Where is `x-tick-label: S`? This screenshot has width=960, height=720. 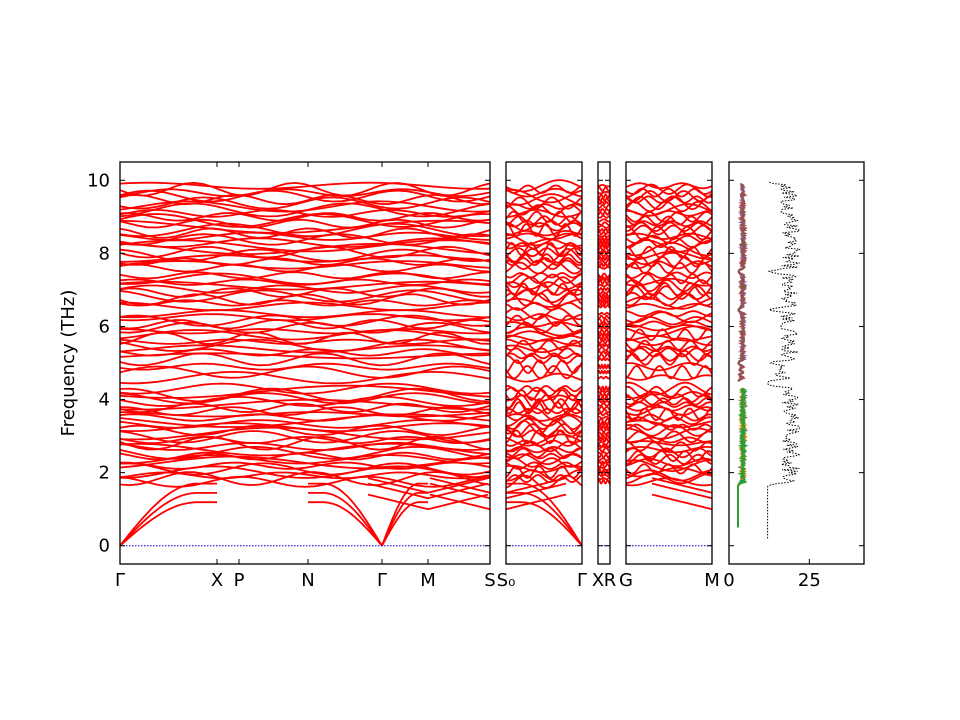
x-tick-label: S is located at coordinates (489, 580).